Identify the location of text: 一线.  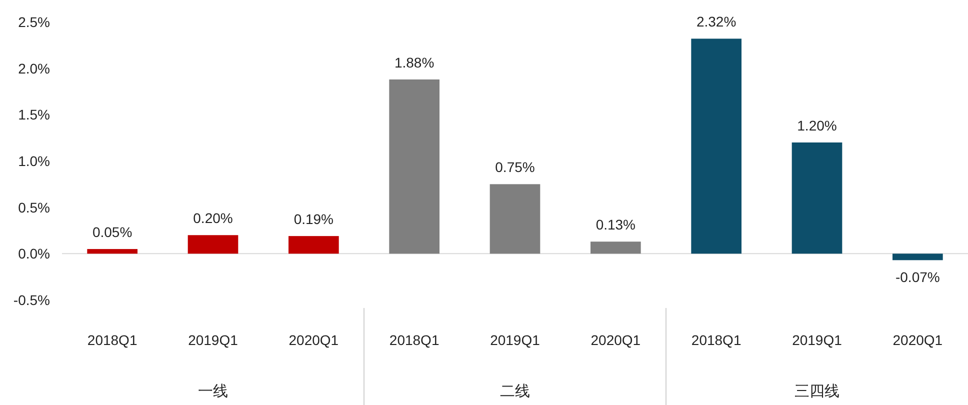
(213, 391).